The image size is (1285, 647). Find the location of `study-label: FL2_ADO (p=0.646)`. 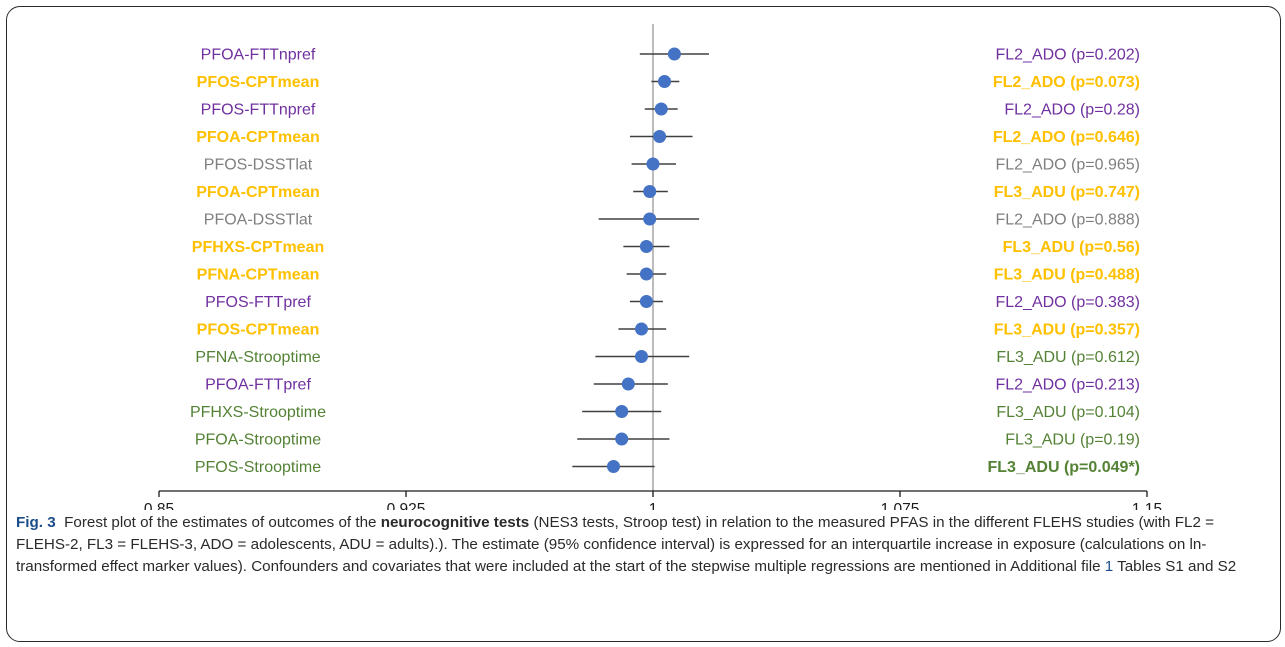

study-label: FL2_ADO (p=0.646) is located at coordinates (1066, 137).